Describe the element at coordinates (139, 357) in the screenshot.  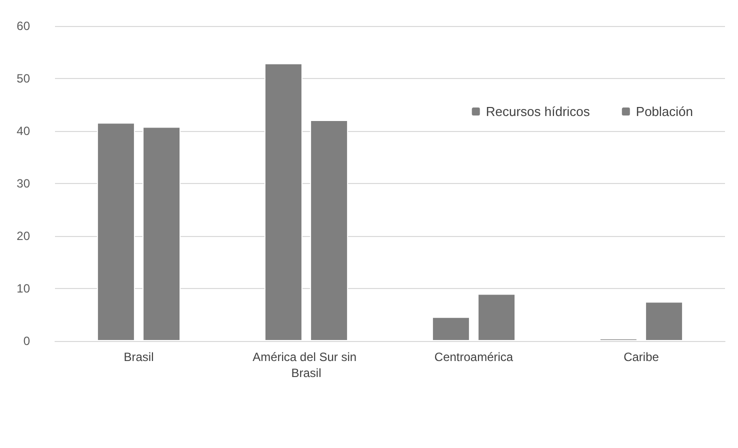
I see `x-tick-label: Brasil` at that location.